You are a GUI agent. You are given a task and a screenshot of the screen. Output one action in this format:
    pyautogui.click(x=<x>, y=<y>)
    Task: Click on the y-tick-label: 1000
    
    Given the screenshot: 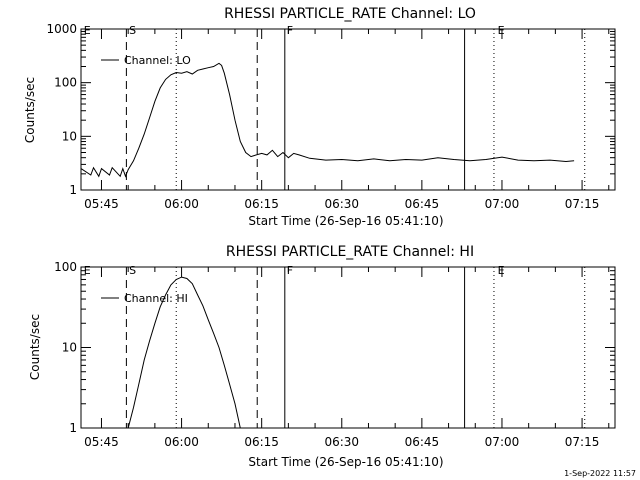 What is the action you would take?
    pyautogui.click(x=61, y=29)
    